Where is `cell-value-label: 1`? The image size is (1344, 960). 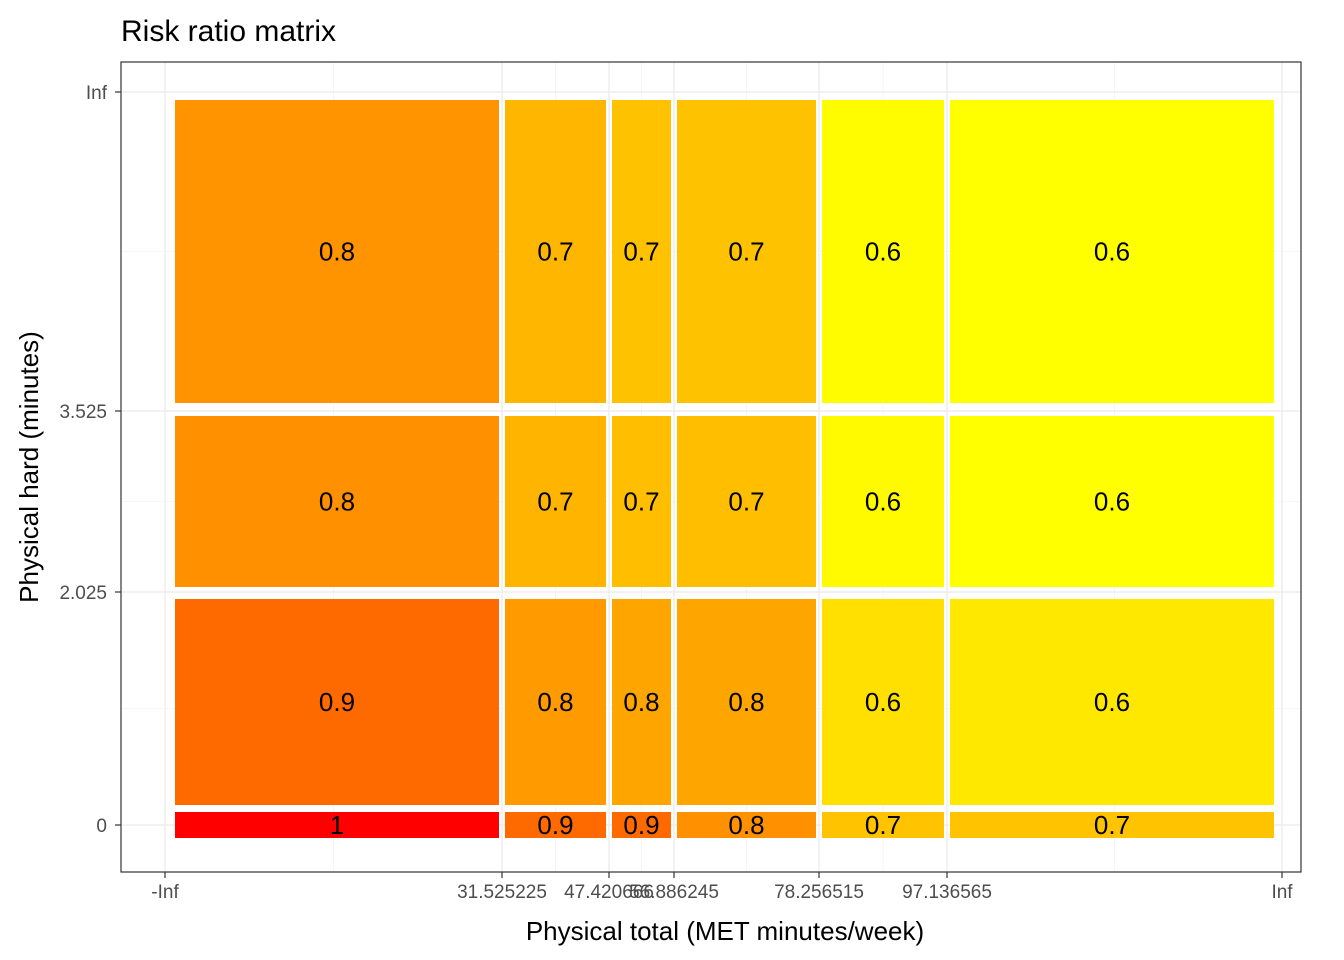
cell-value-label: 1 is located at coordinates (337, 825).